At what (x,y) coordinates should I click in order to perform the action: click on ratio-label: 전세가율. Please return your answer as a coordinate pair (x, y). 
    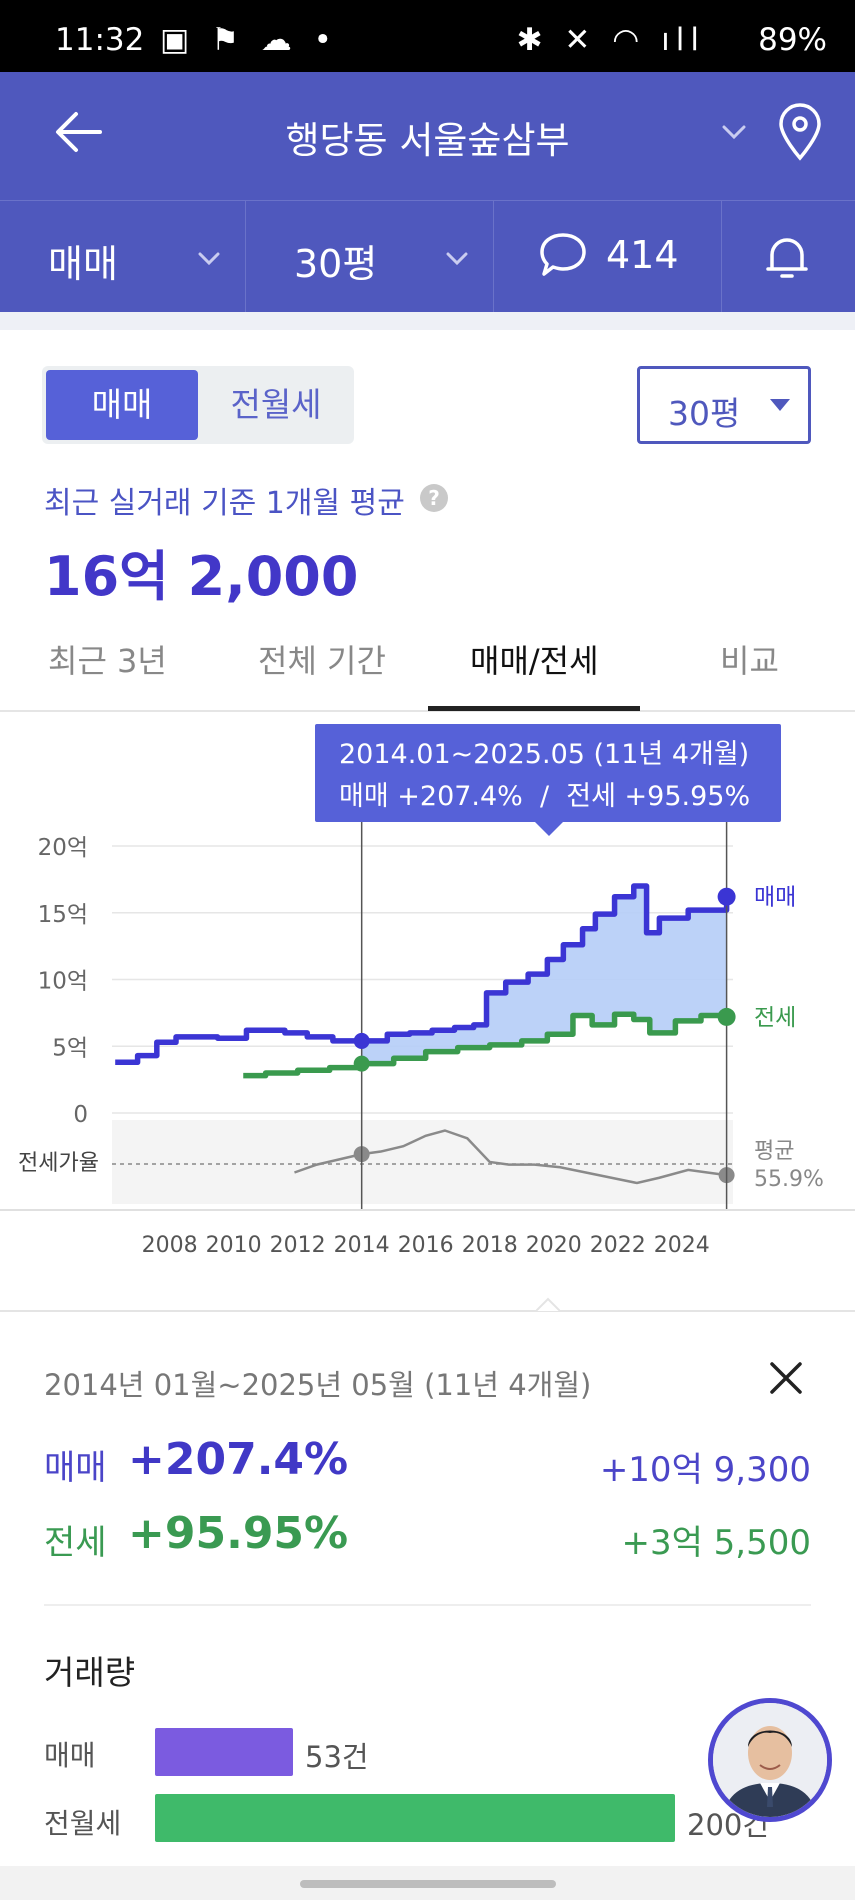
    Looking at the image, I should click on (58, 1163).